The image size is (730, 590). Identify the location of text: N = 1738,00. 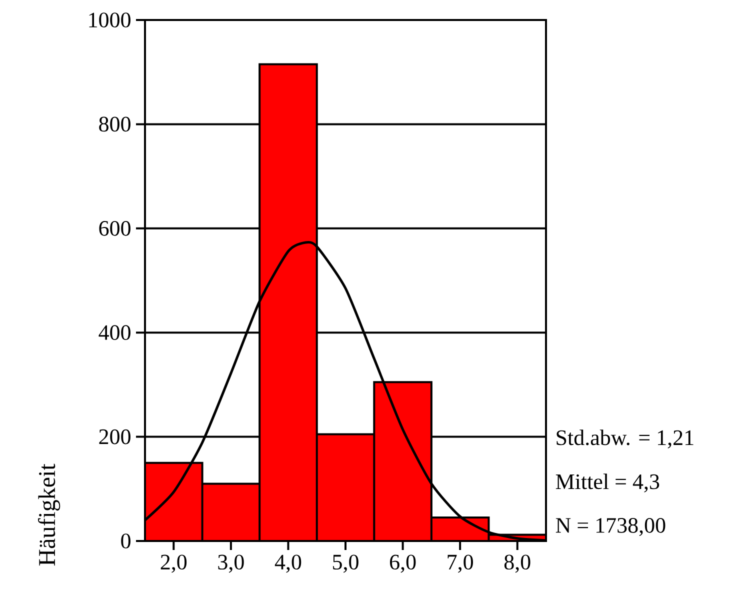
(611, 527).